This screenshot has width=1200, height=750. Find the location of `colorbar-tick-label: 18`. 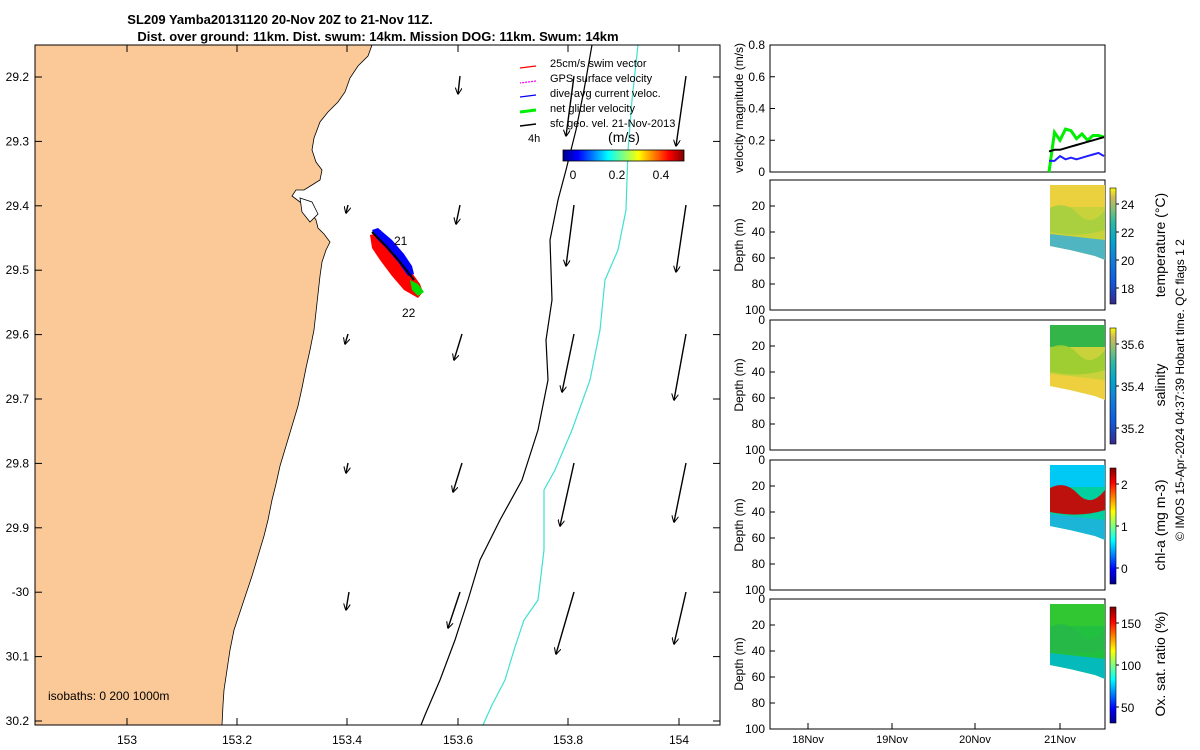

colorbar-tick-label: 18 is located at coordinates (1128, 289).